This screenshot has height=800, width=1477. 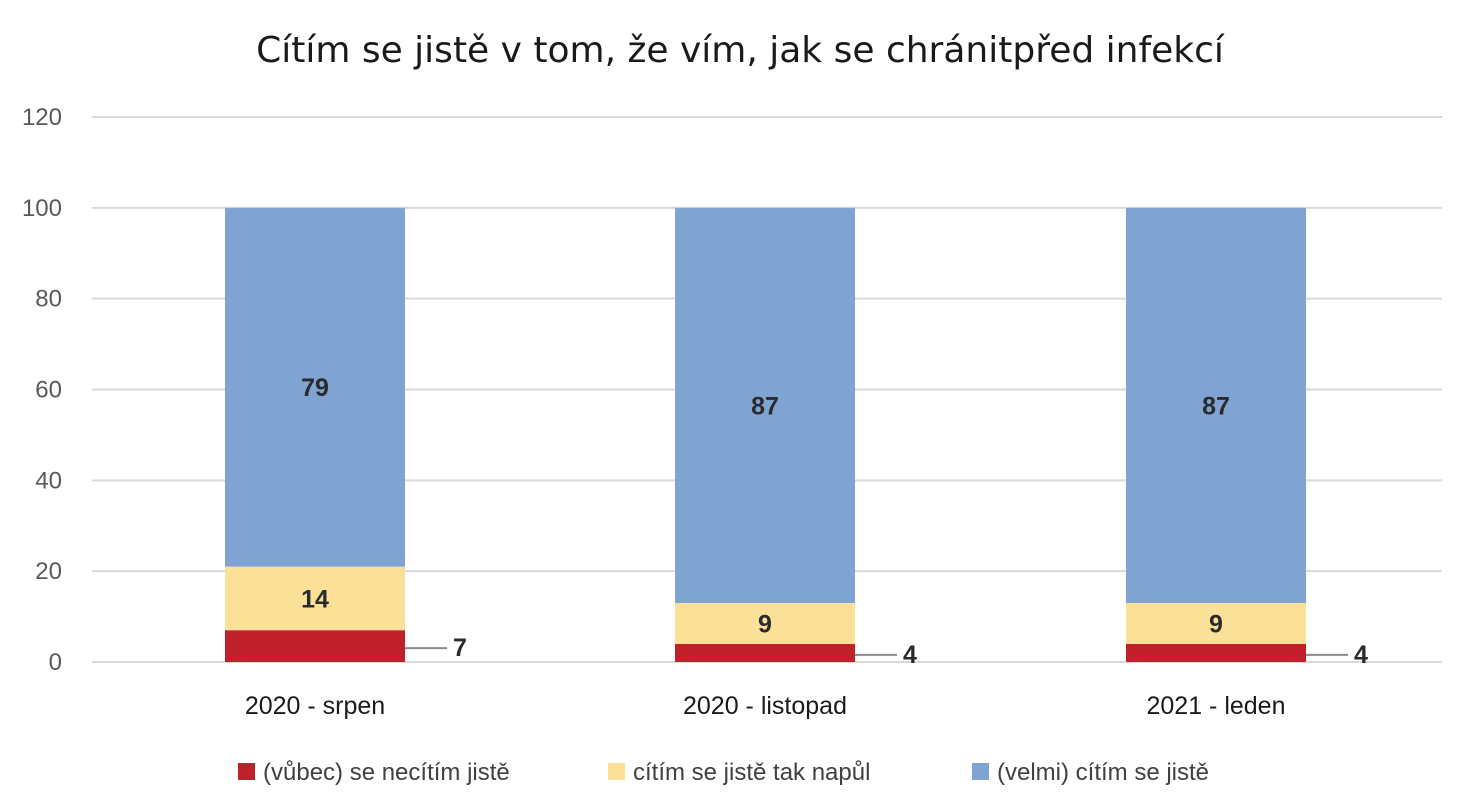 I want to click on x-tick-label: 2020 - srpen, so click(x=315, y=706).